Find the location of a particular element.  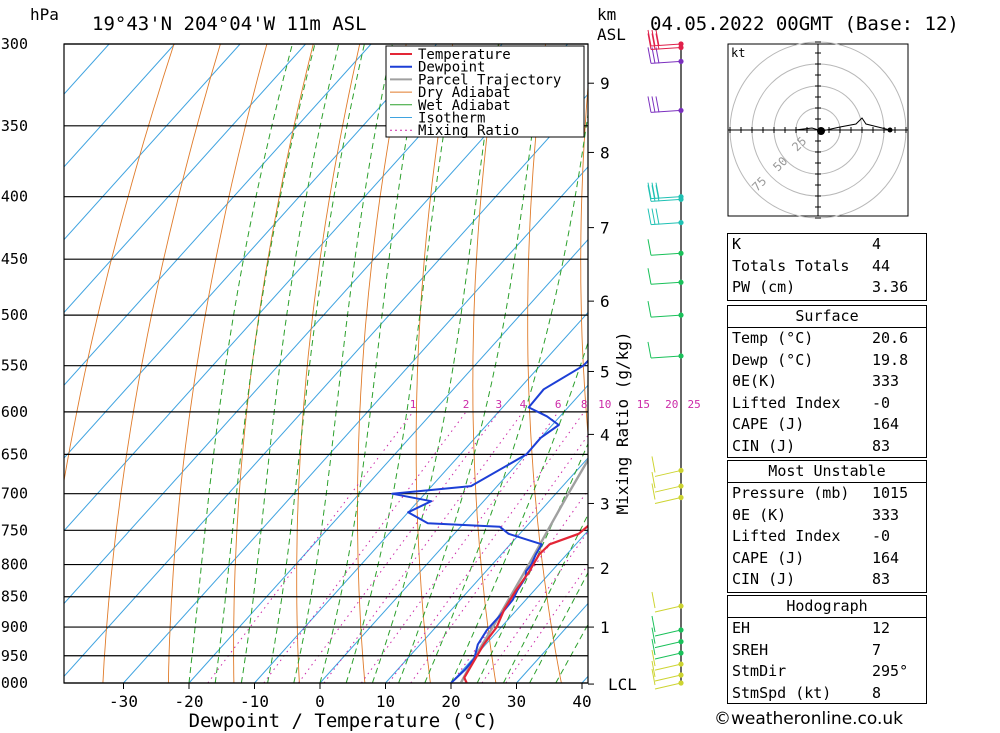

km-tick-label: 2 is located at coordinates (605, 568).